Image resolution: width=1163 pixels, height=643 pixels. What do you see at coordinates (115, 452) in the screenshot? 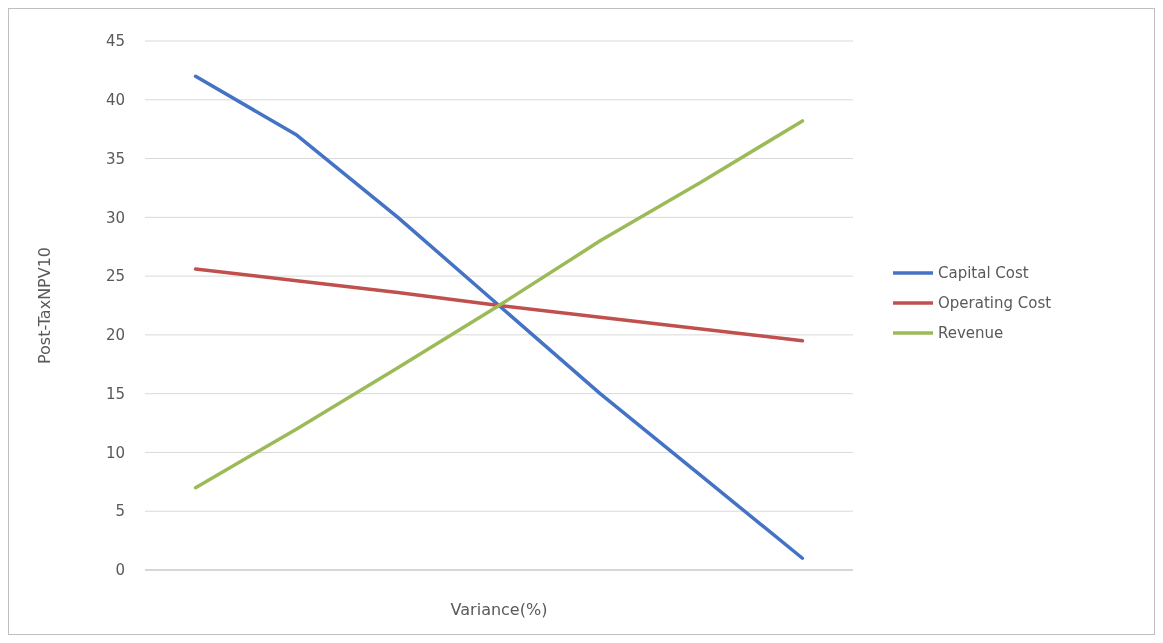
I see `y-tick-label: 10` at bounding box center [115, 452].